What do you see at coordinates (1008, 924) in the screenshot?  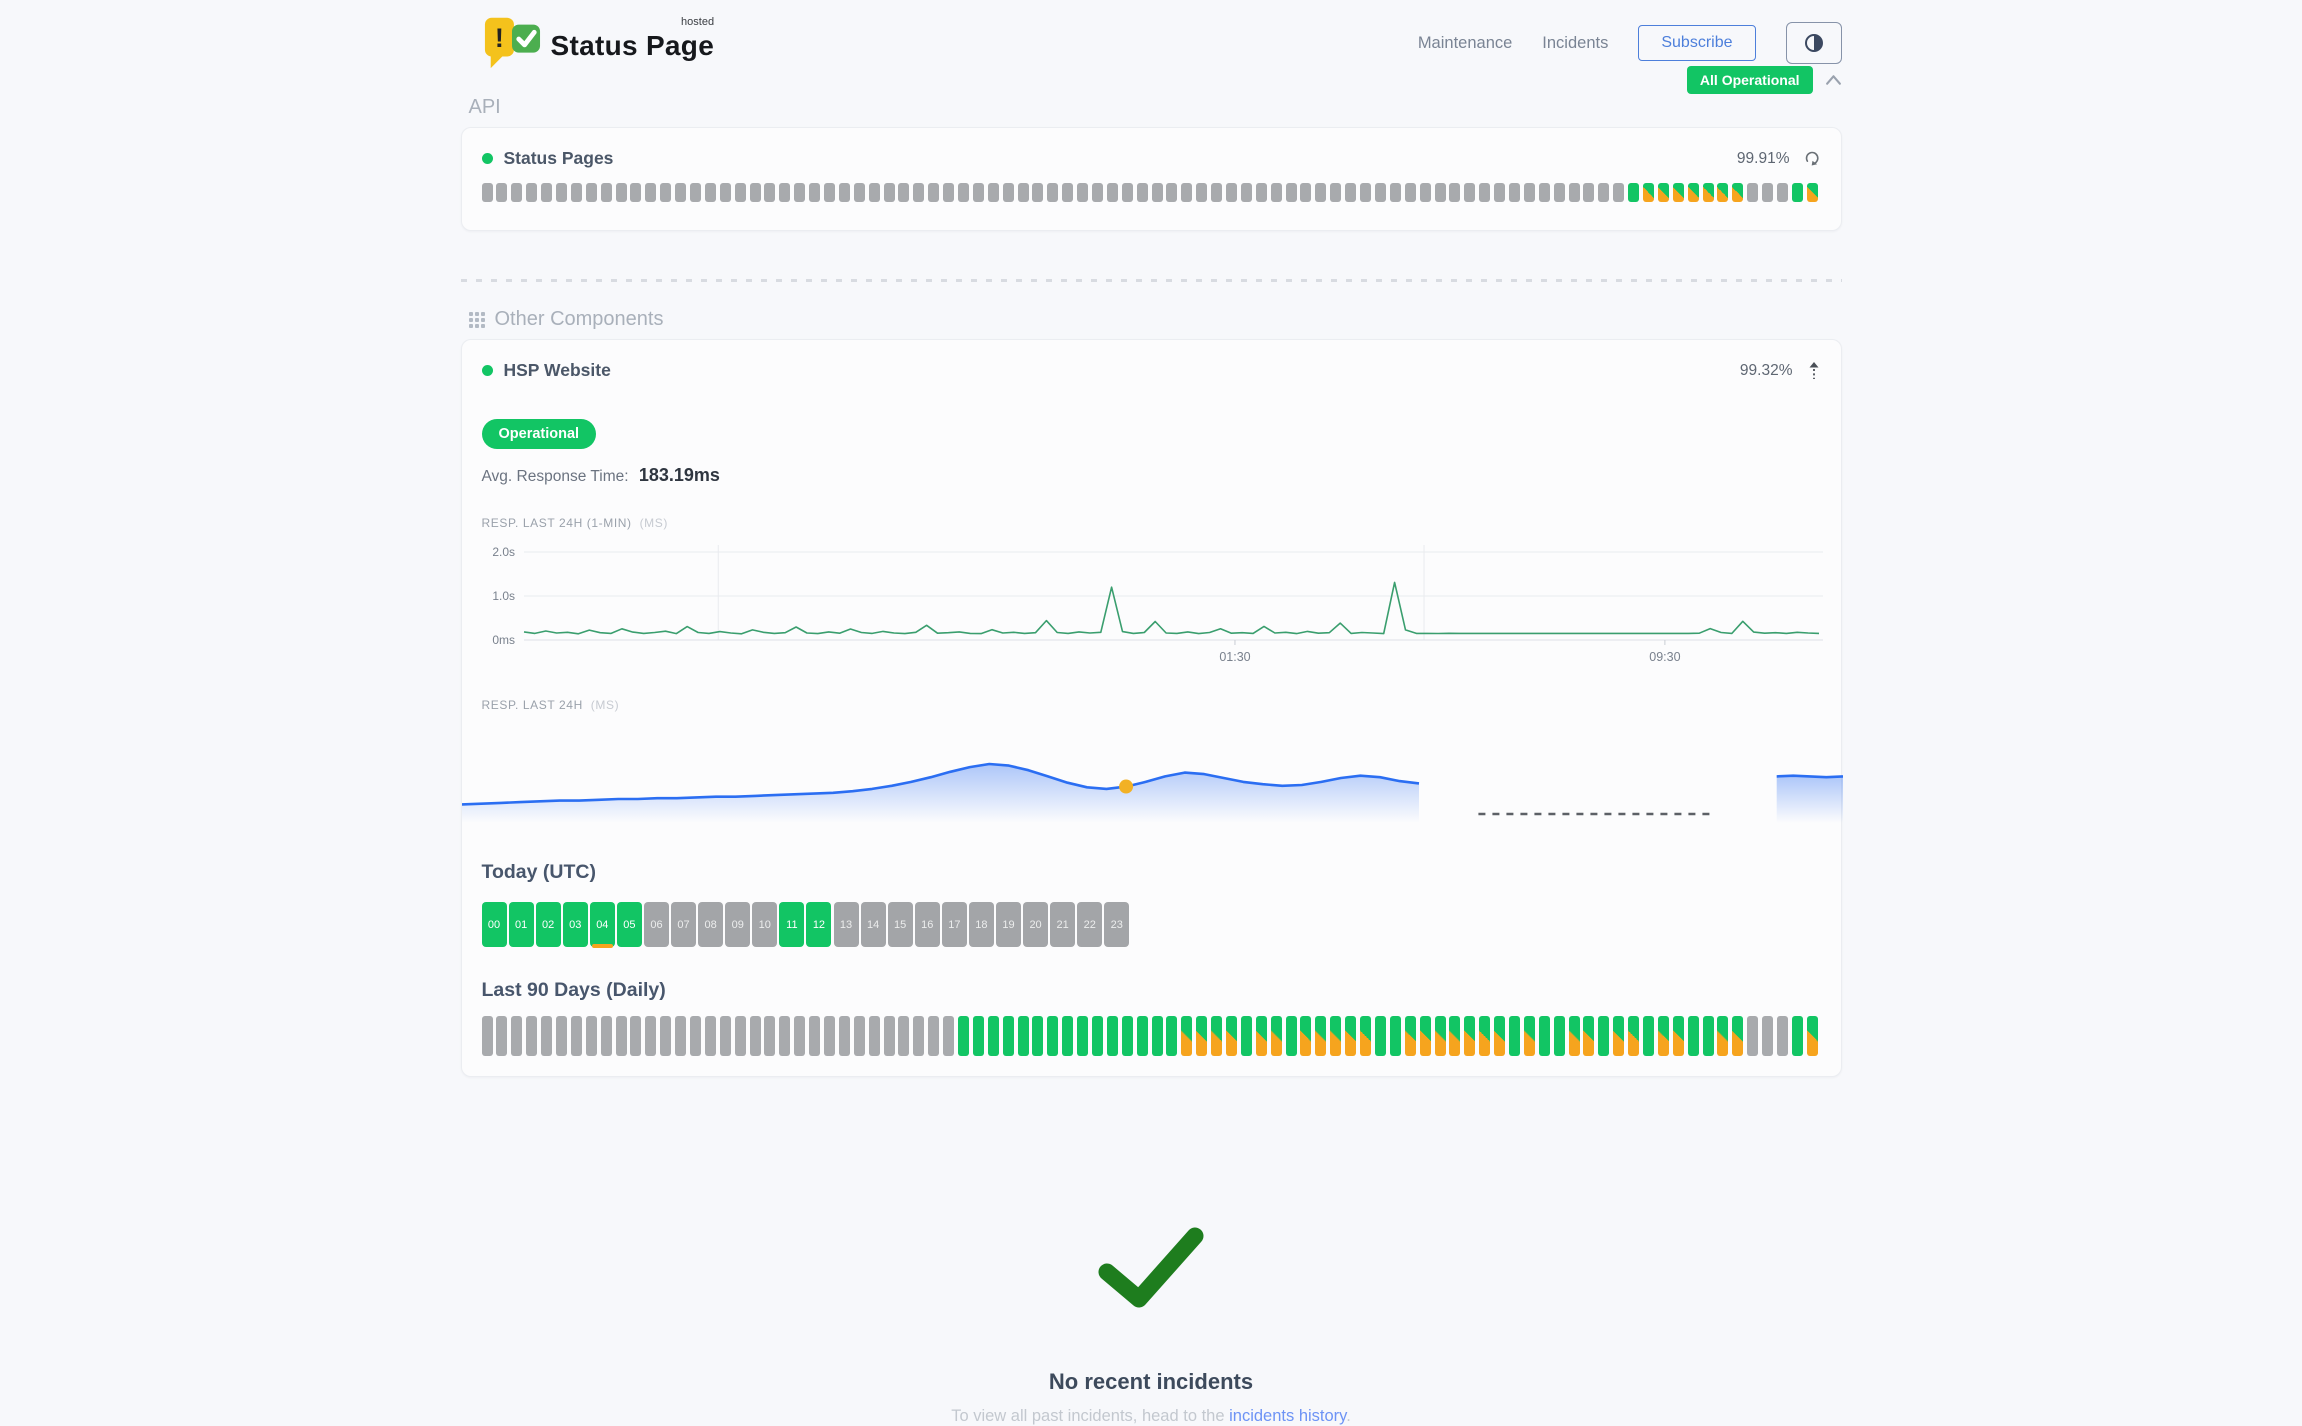 I see `hour-cell: 19` at bounding box center [1008, 924].